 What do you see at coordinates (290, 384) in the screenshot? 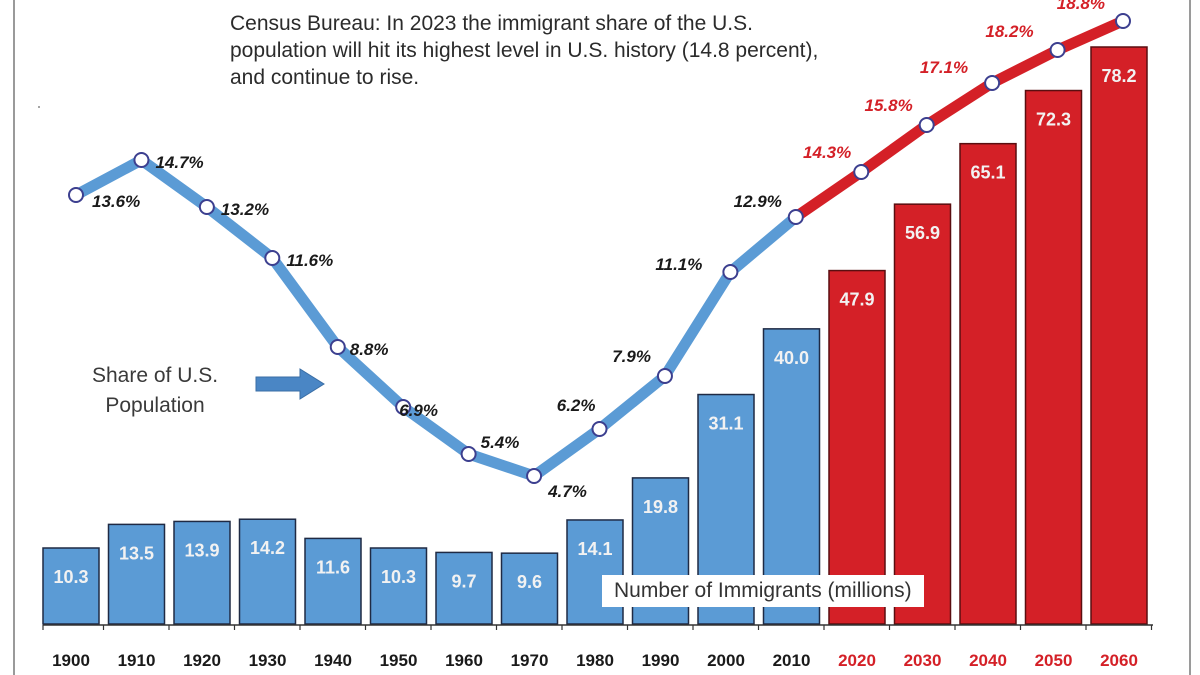
I see `legend-arrow-icon` at bounding box center [290, 384].